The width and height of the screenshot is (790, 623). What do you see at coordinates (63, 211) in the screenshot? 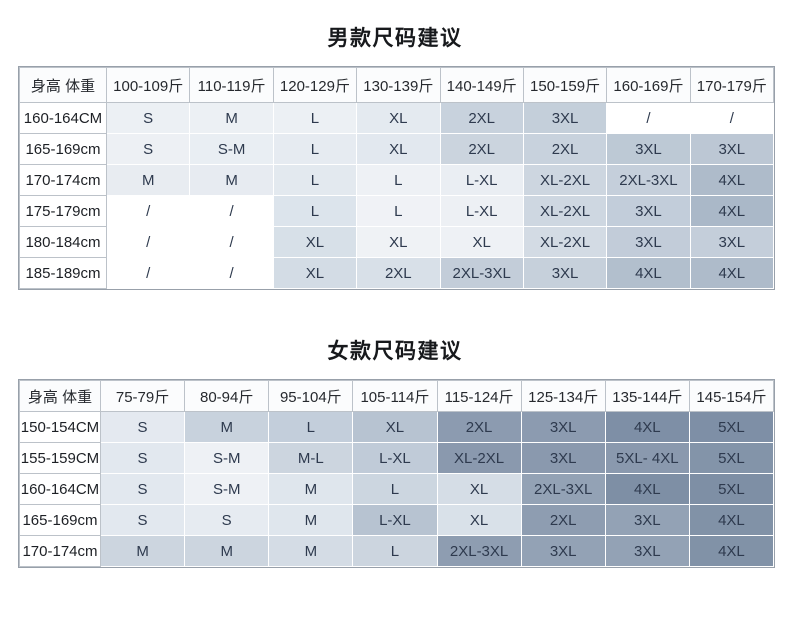
I see `height-row-label: 175-179cm` at bounding box center [63, 211].